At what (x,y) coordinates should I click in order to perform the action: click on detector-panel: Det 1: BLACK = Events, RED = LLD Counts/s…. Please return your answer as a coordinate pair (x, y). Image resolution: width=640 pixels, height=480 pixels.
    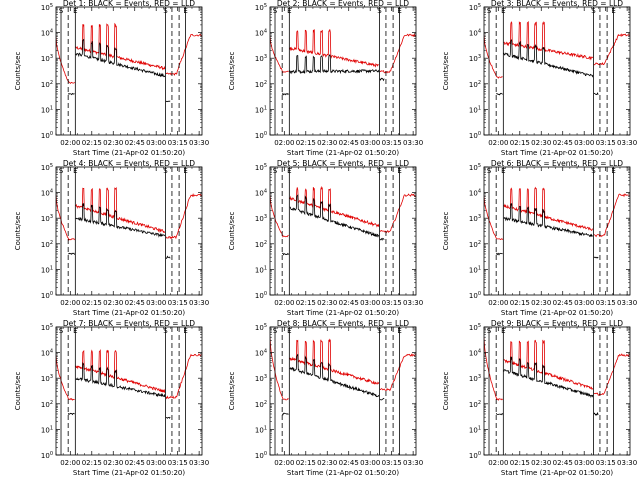
    Looking at the image, I should click on (111, 78).